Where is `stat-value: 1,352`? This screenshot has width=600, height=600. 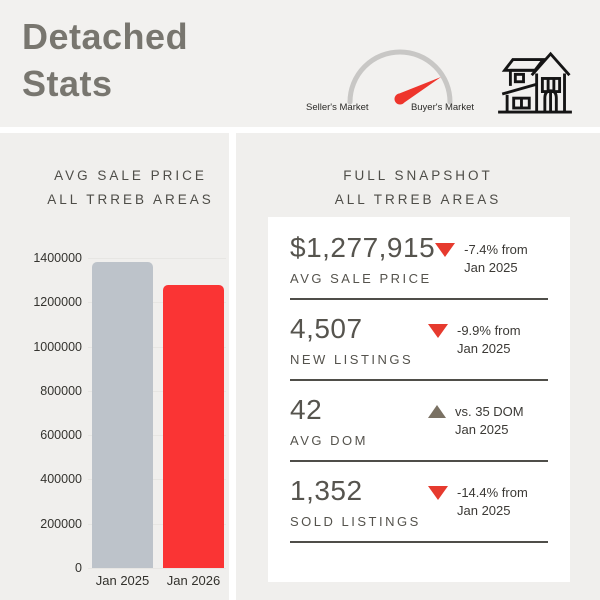 stat-value: 1,352 is located at coordinates (326, 490).